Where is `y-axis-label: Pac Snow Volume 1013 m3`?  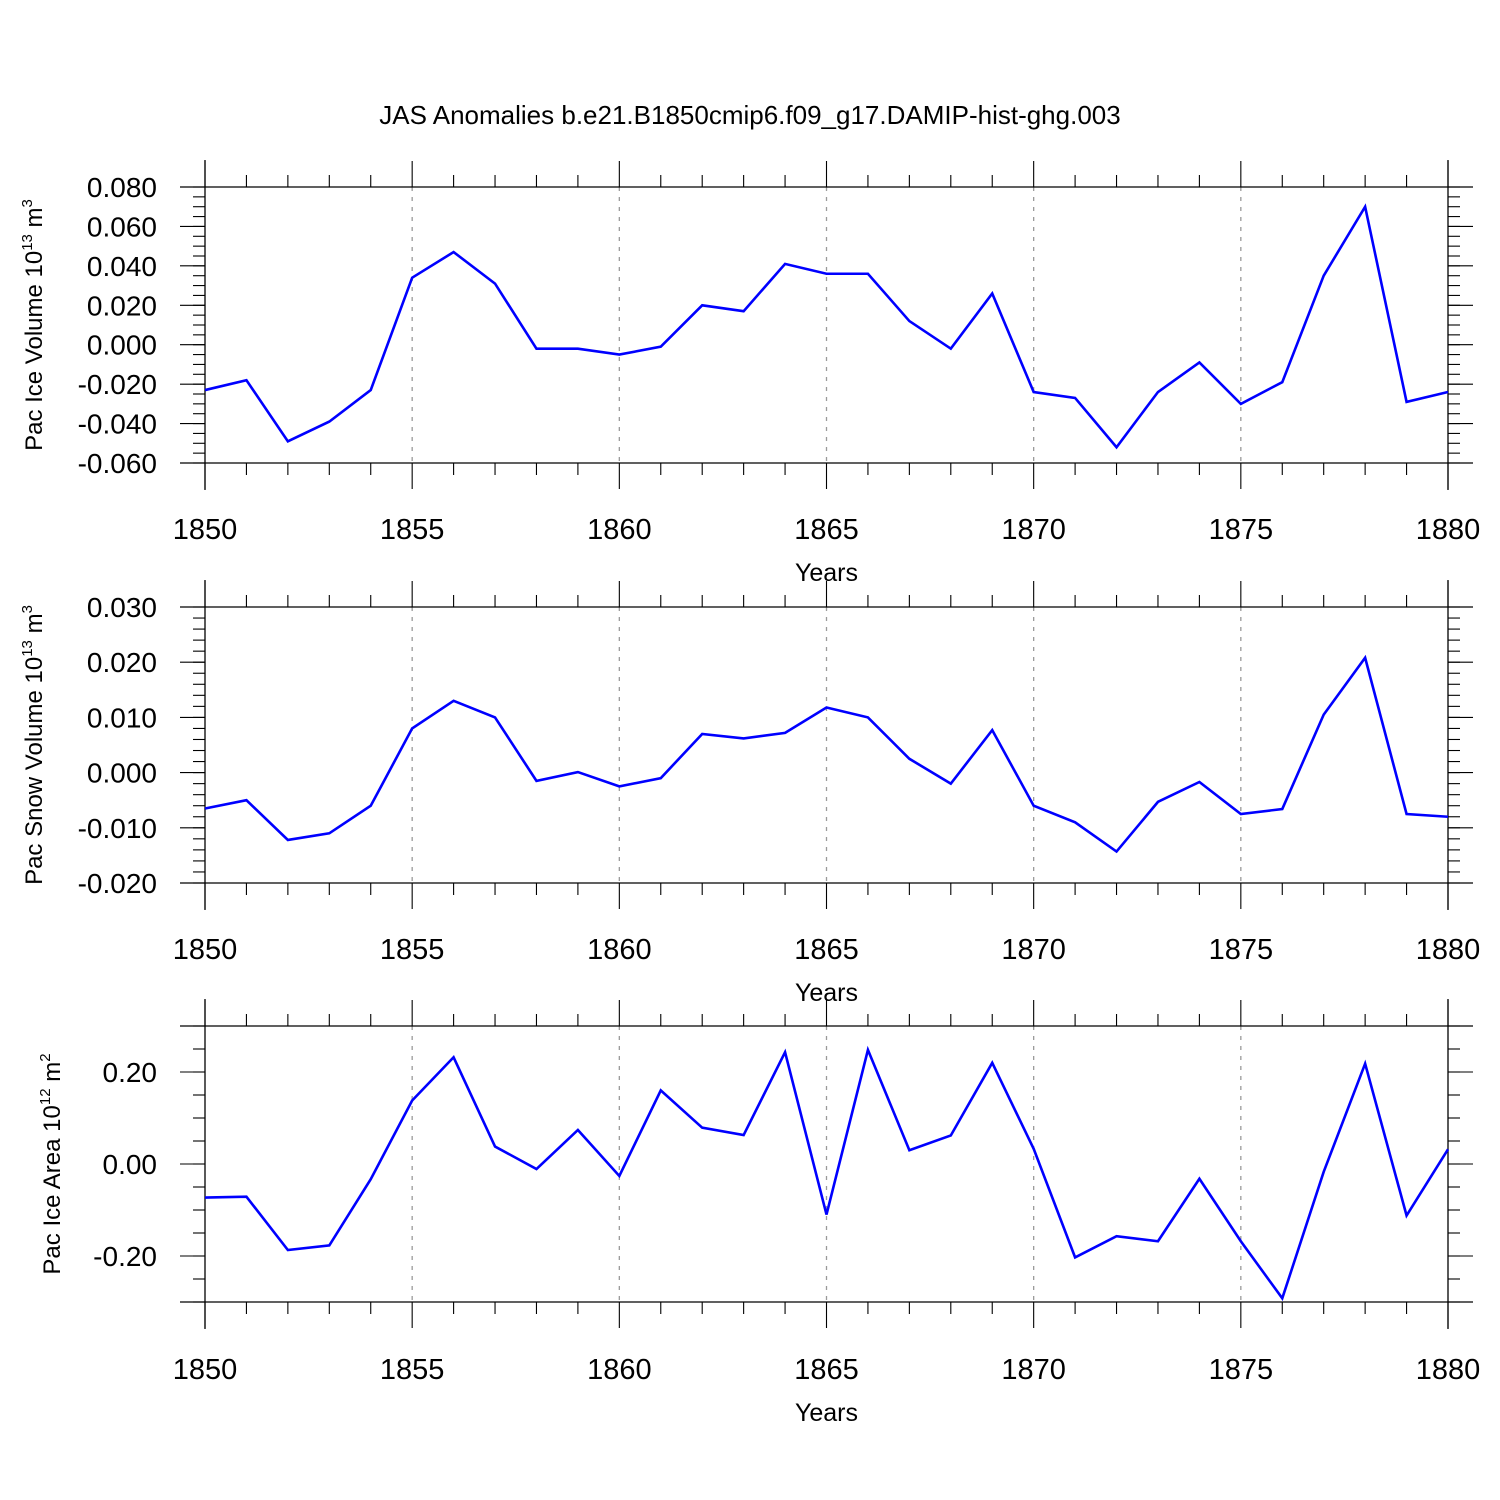
y-axis-label: Pac Snow Volume 1013 m3 is located at coordinates (33, 745).